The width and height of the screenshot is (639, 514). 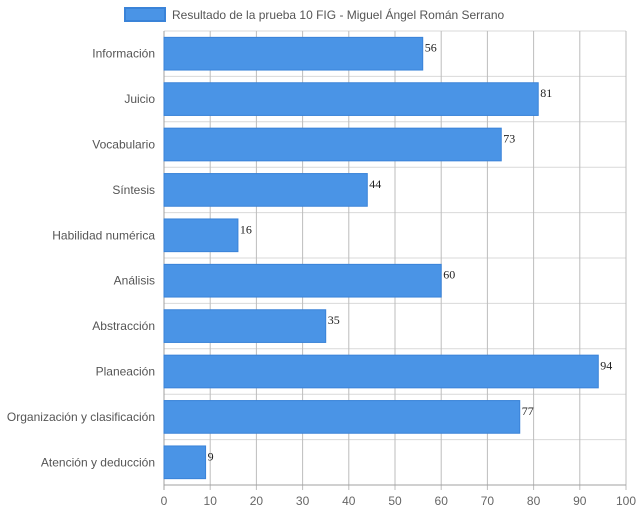 I want to click on category-label: Atención y deducción, so click(x=98, y=462).